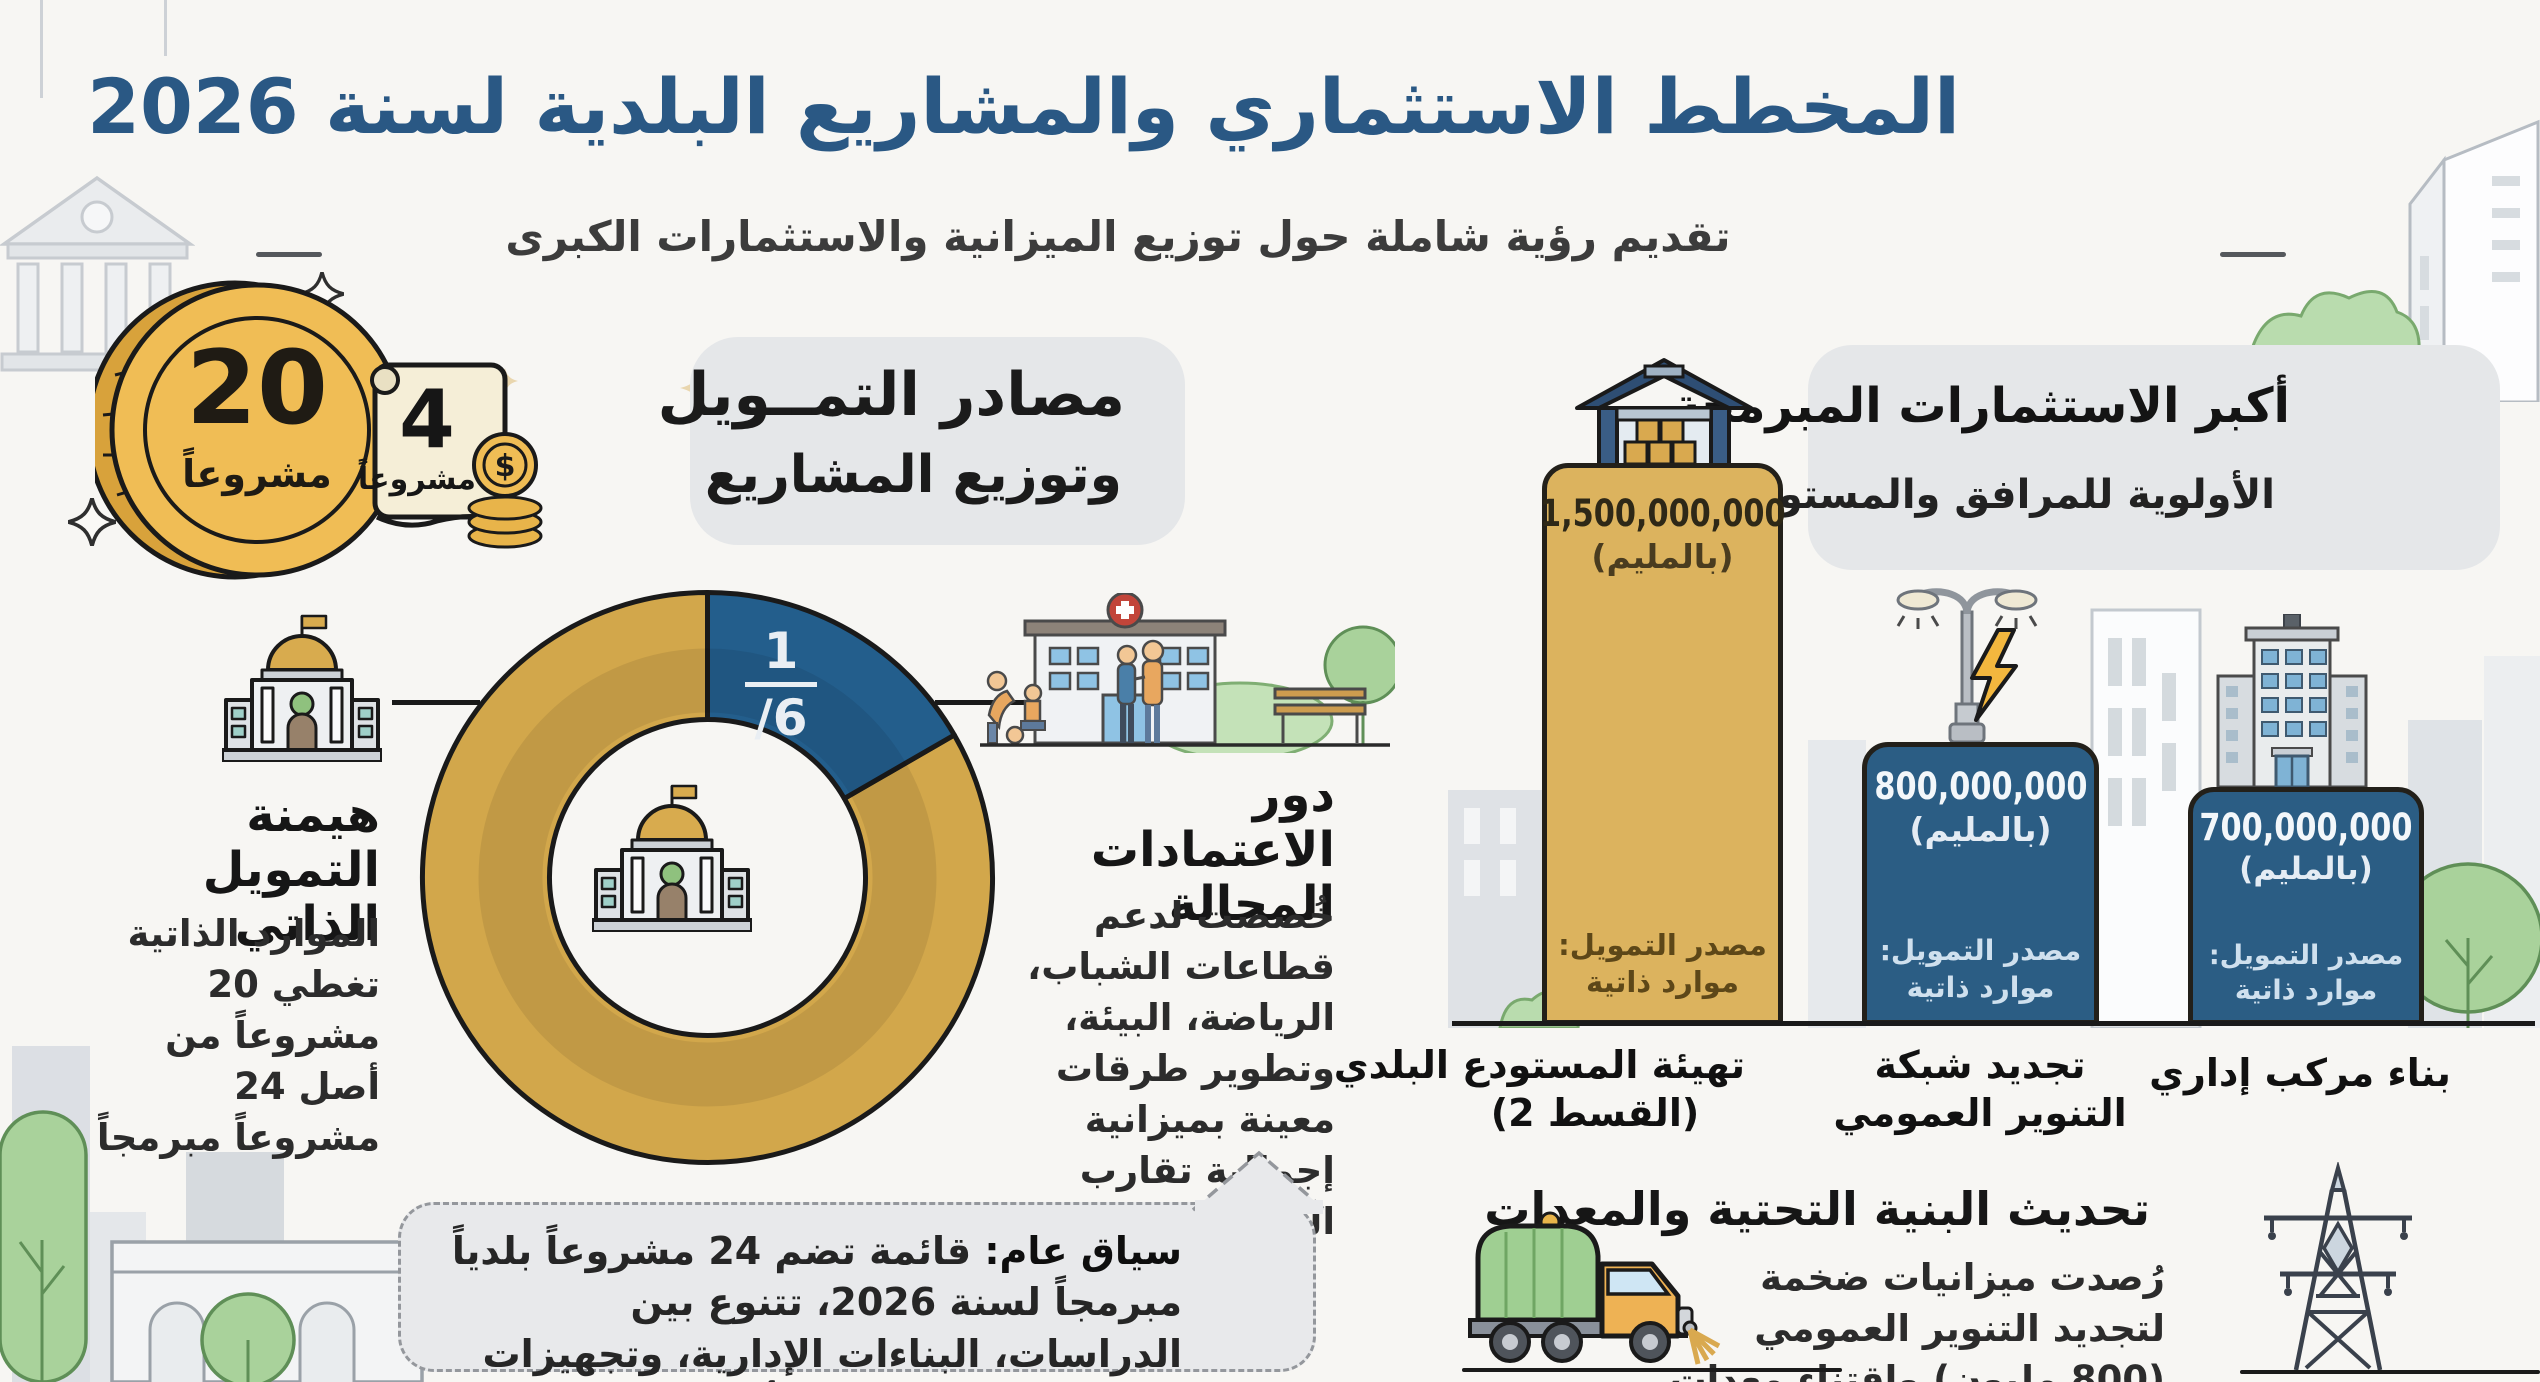  What do you see at coordinates (2306, 827) in the screenshot?
I see `bar-value: 700,000,000` at bounding box center [2306, 827].